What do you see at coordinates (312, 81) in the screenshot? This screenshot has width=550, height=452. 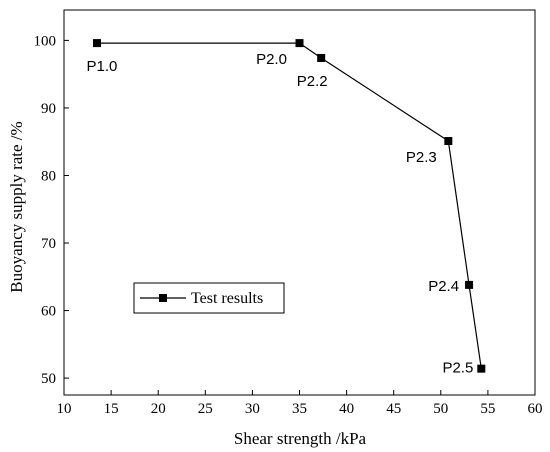 I see `point-label: P2.2` at bounding box center [312, 81].